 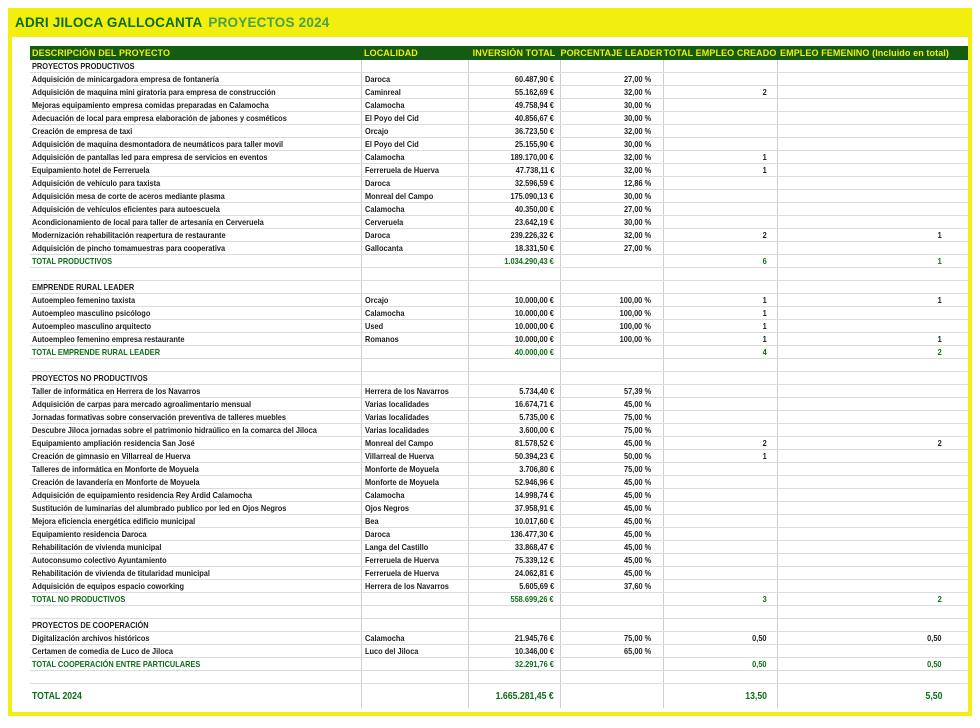 What do you see at coordinates (611, 105) in the screenshot?
I see `cell-pct: 30,00 %` at bounding box center [611, 105].